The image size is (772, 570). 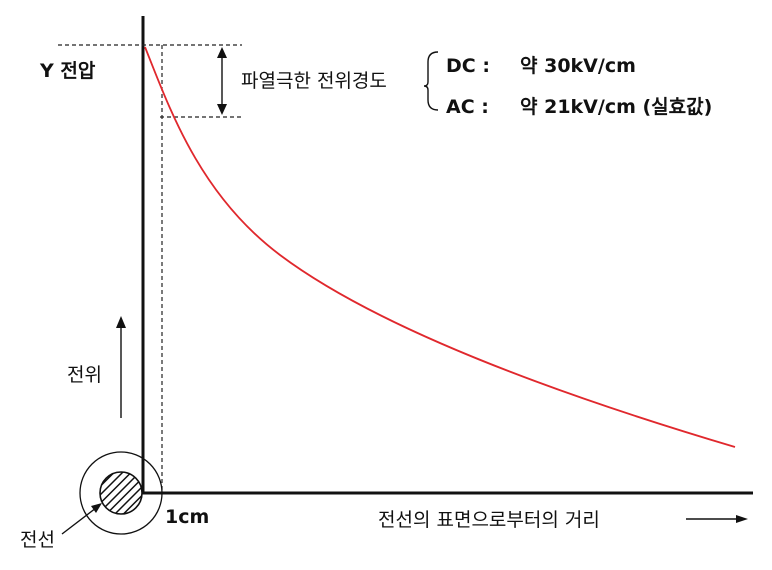 What do you see at coordinates (431, 81) in the screenshot?
I see `brace` at bounding box center [431, 81].